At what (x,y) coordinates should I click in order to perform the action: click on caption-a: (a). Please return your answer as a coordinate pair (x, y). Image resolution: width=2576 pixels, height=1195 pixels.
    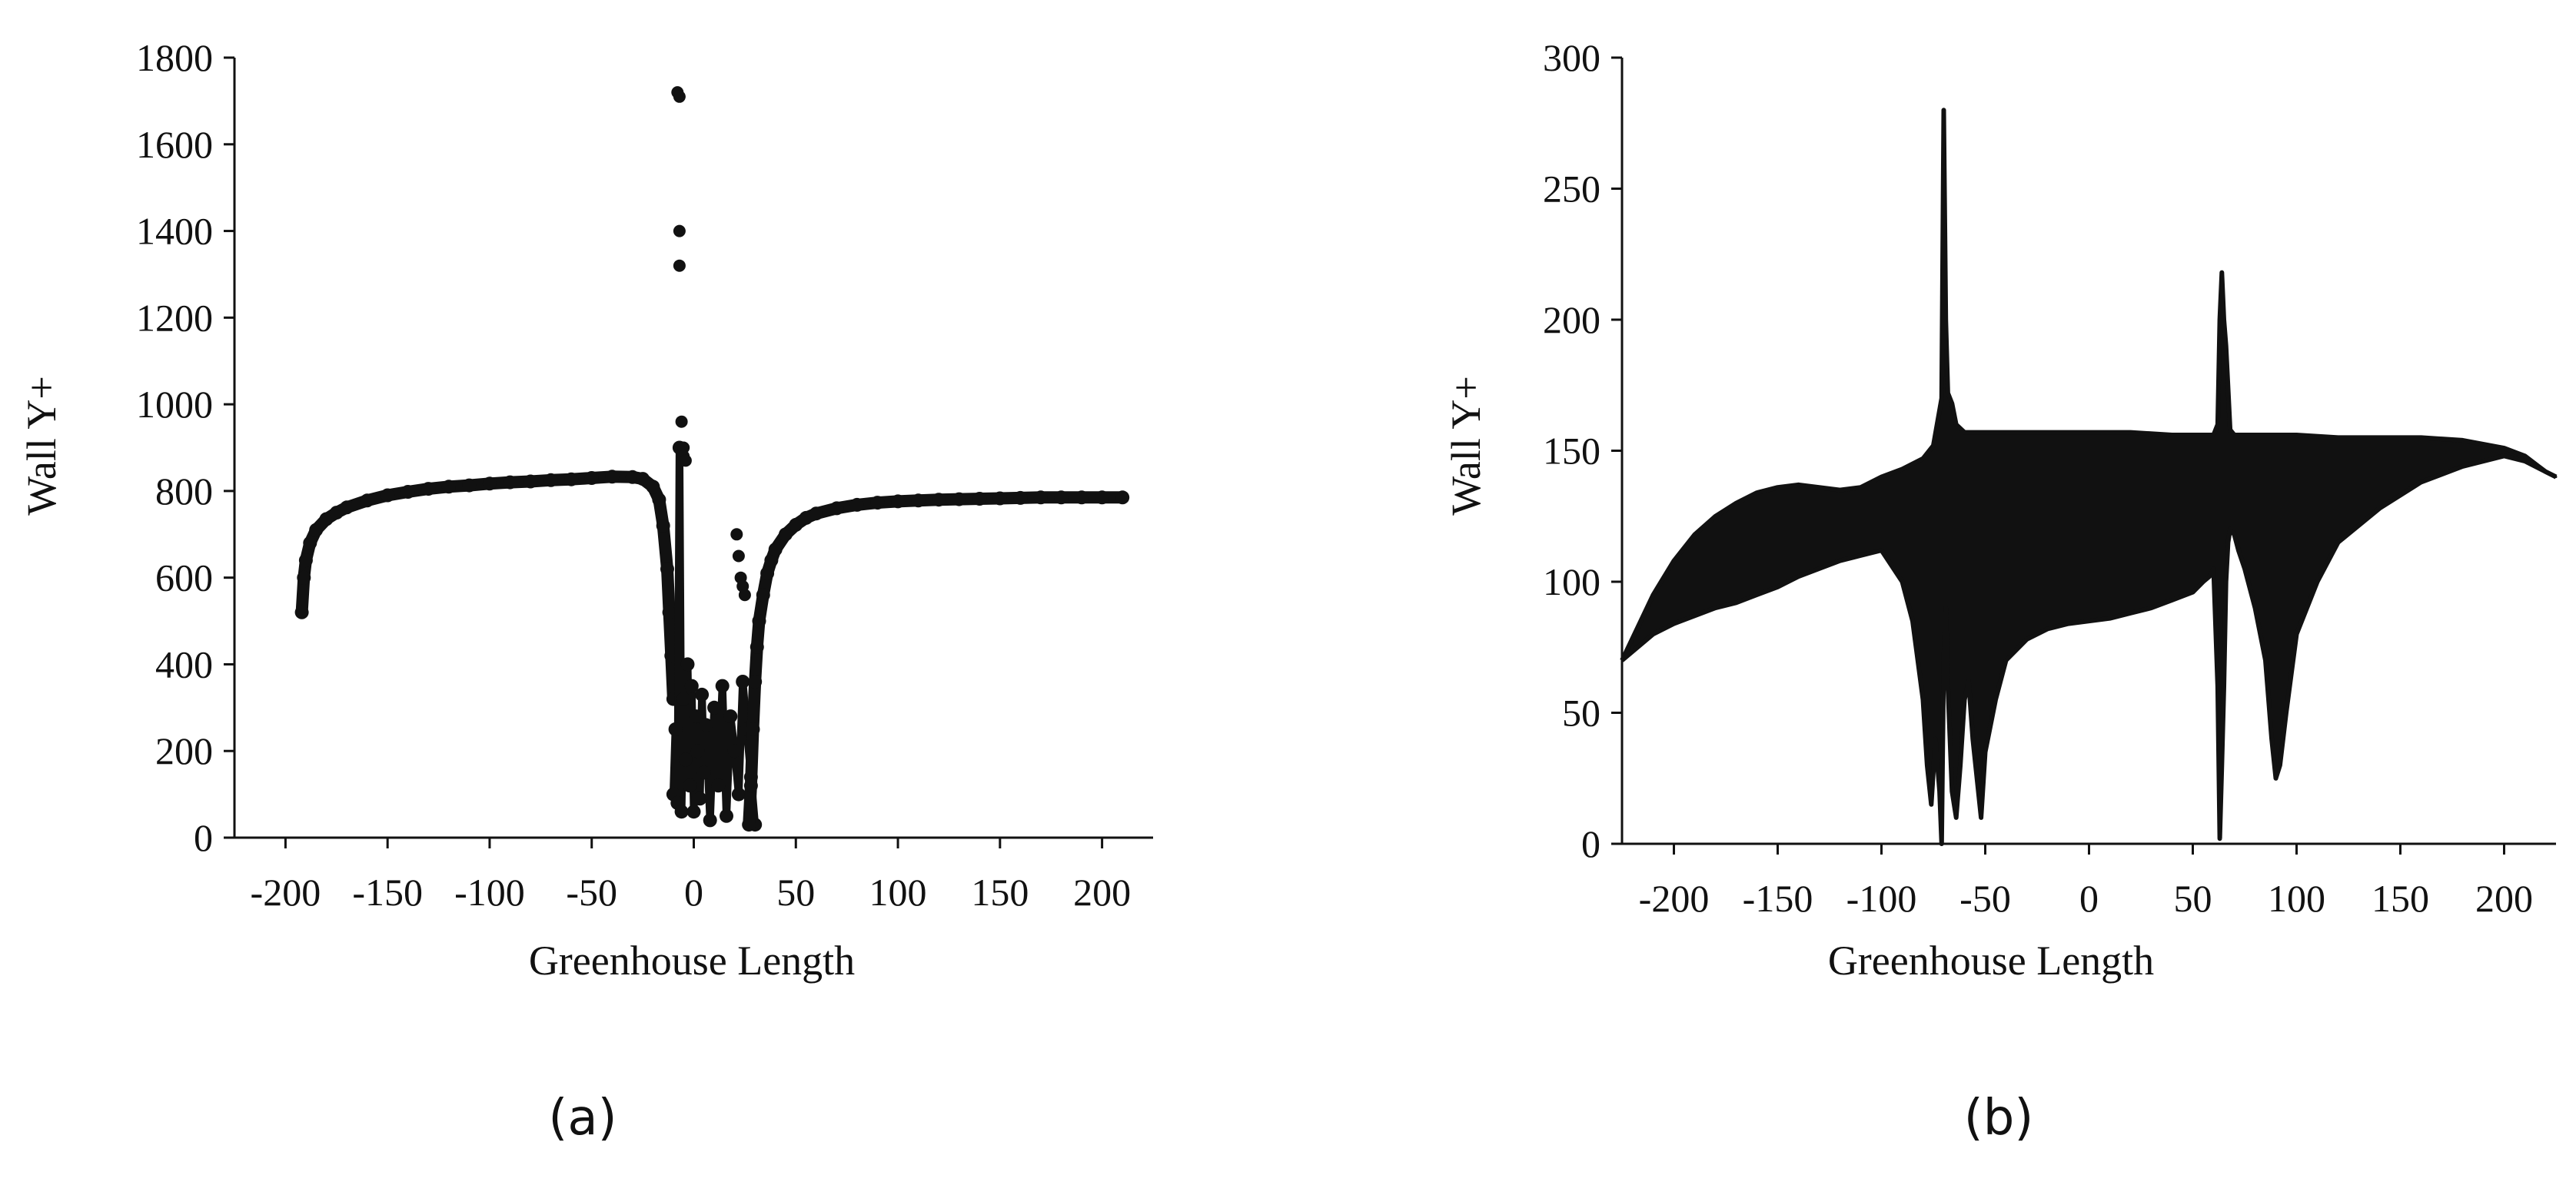
    Looking at the image, I should click on (582, 1118).